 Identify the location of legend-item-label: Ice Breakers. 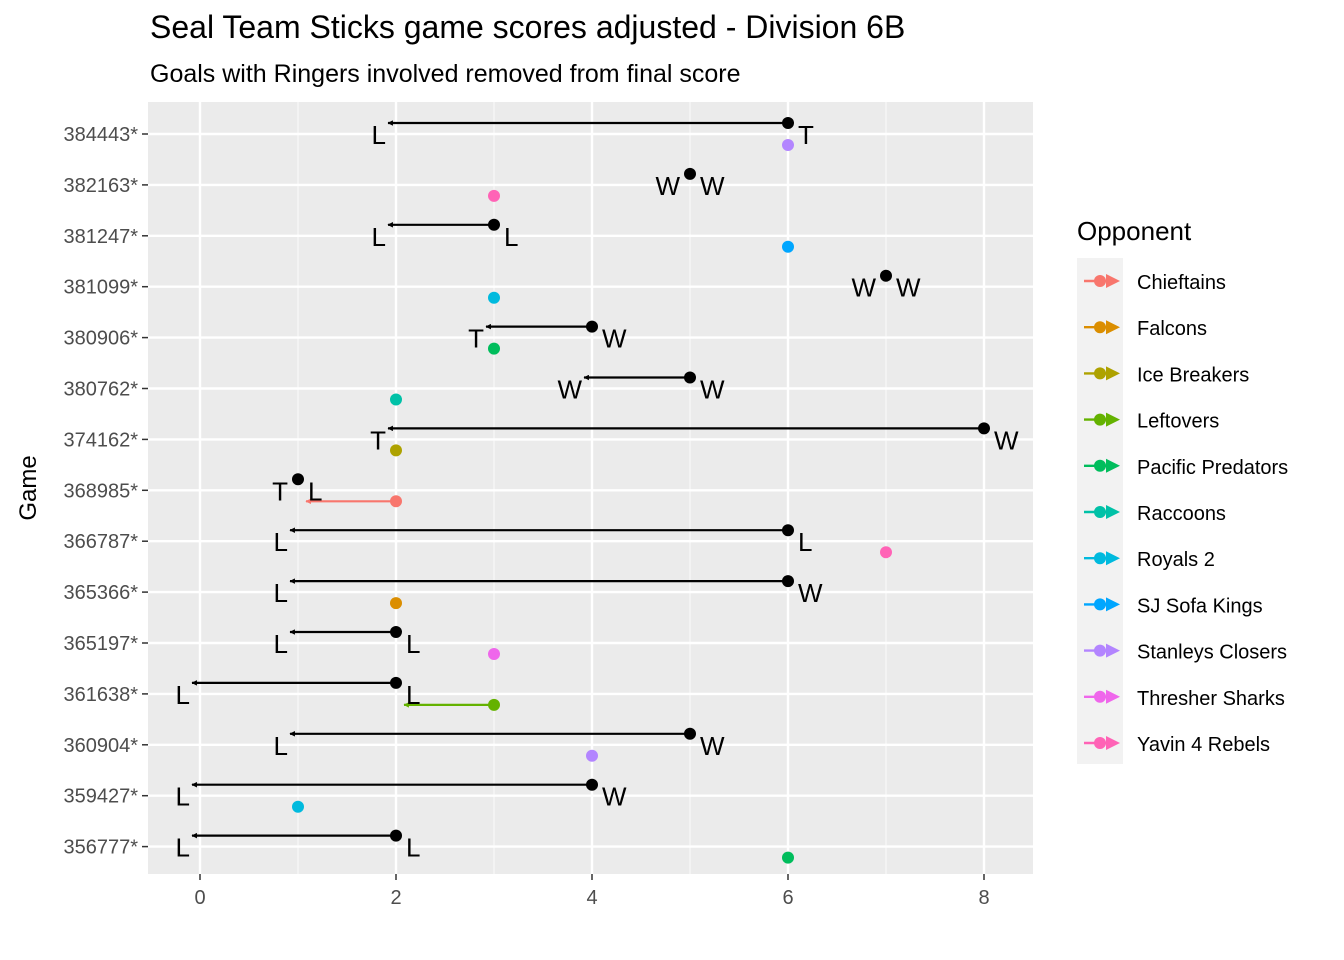
(1193, 375).